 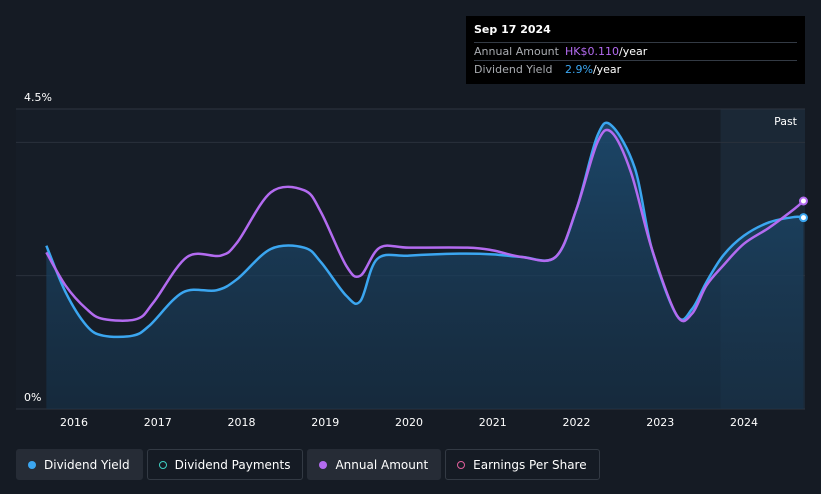 I want to click on legend-item-annual-amount: Annual Amount, so click(x=374, y=464).